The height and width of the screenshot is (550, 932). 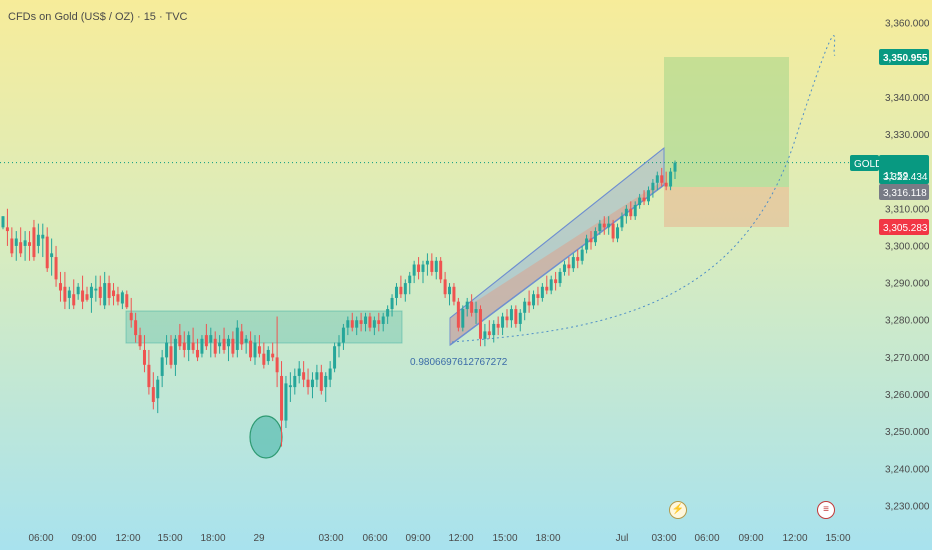 What do you see at coordinates (98, 17) in the screenshot?
I see `chart-title: CFDs on Gold (US$ / OZ) · 15 · TVC` at bounding box center [98, 17].